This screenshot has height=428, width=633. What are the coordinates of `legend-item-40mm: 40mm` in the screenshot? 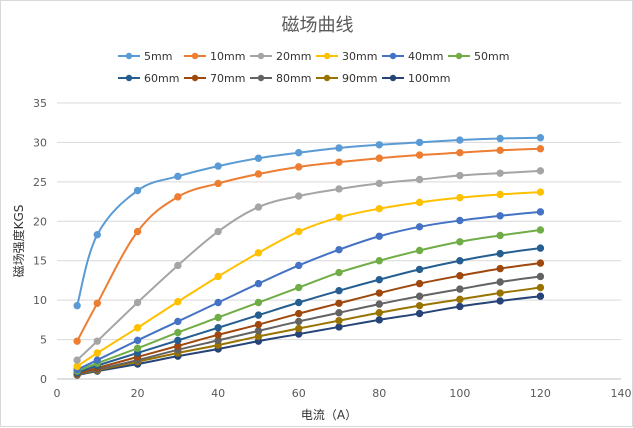 It's located at (412, 56).